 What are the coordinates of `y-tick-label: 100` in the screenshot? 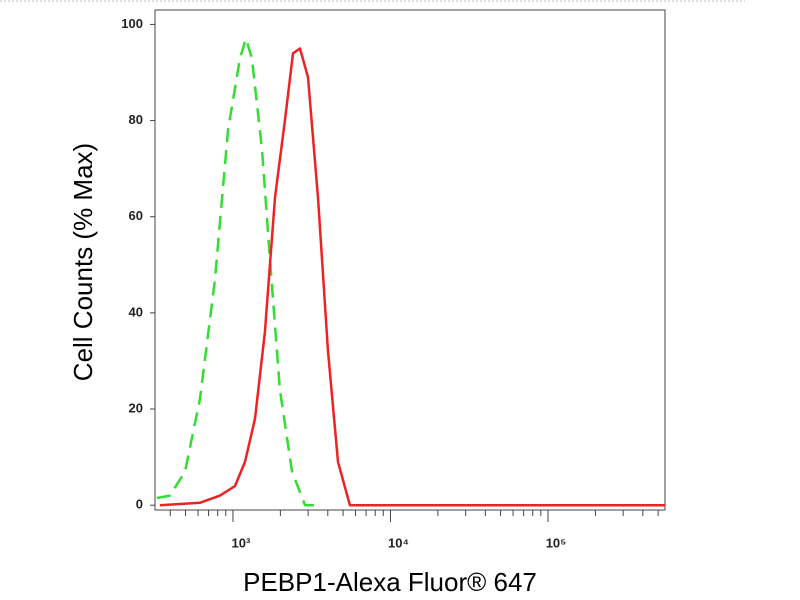 It's located at (132, 23).